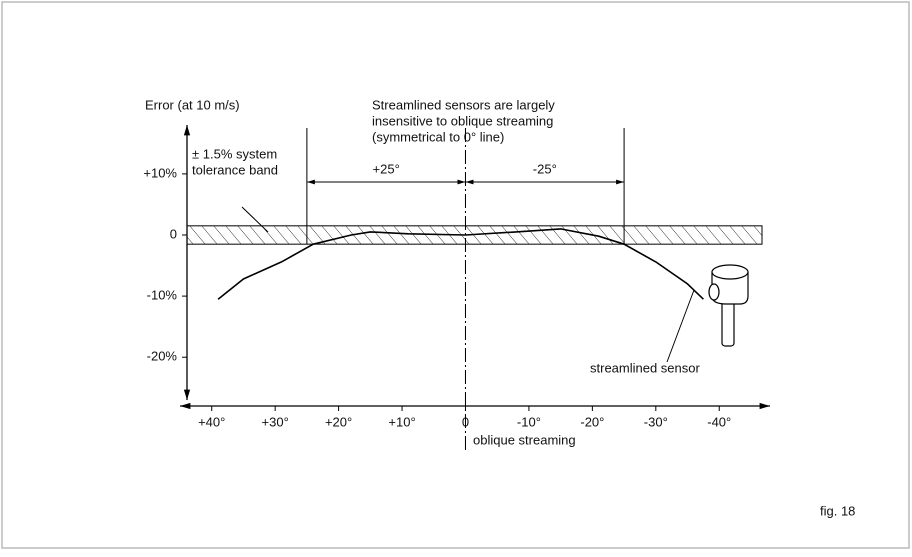 The image size is (912, 557). I want to click on x-tick-label: -40°, so click(719, 421).